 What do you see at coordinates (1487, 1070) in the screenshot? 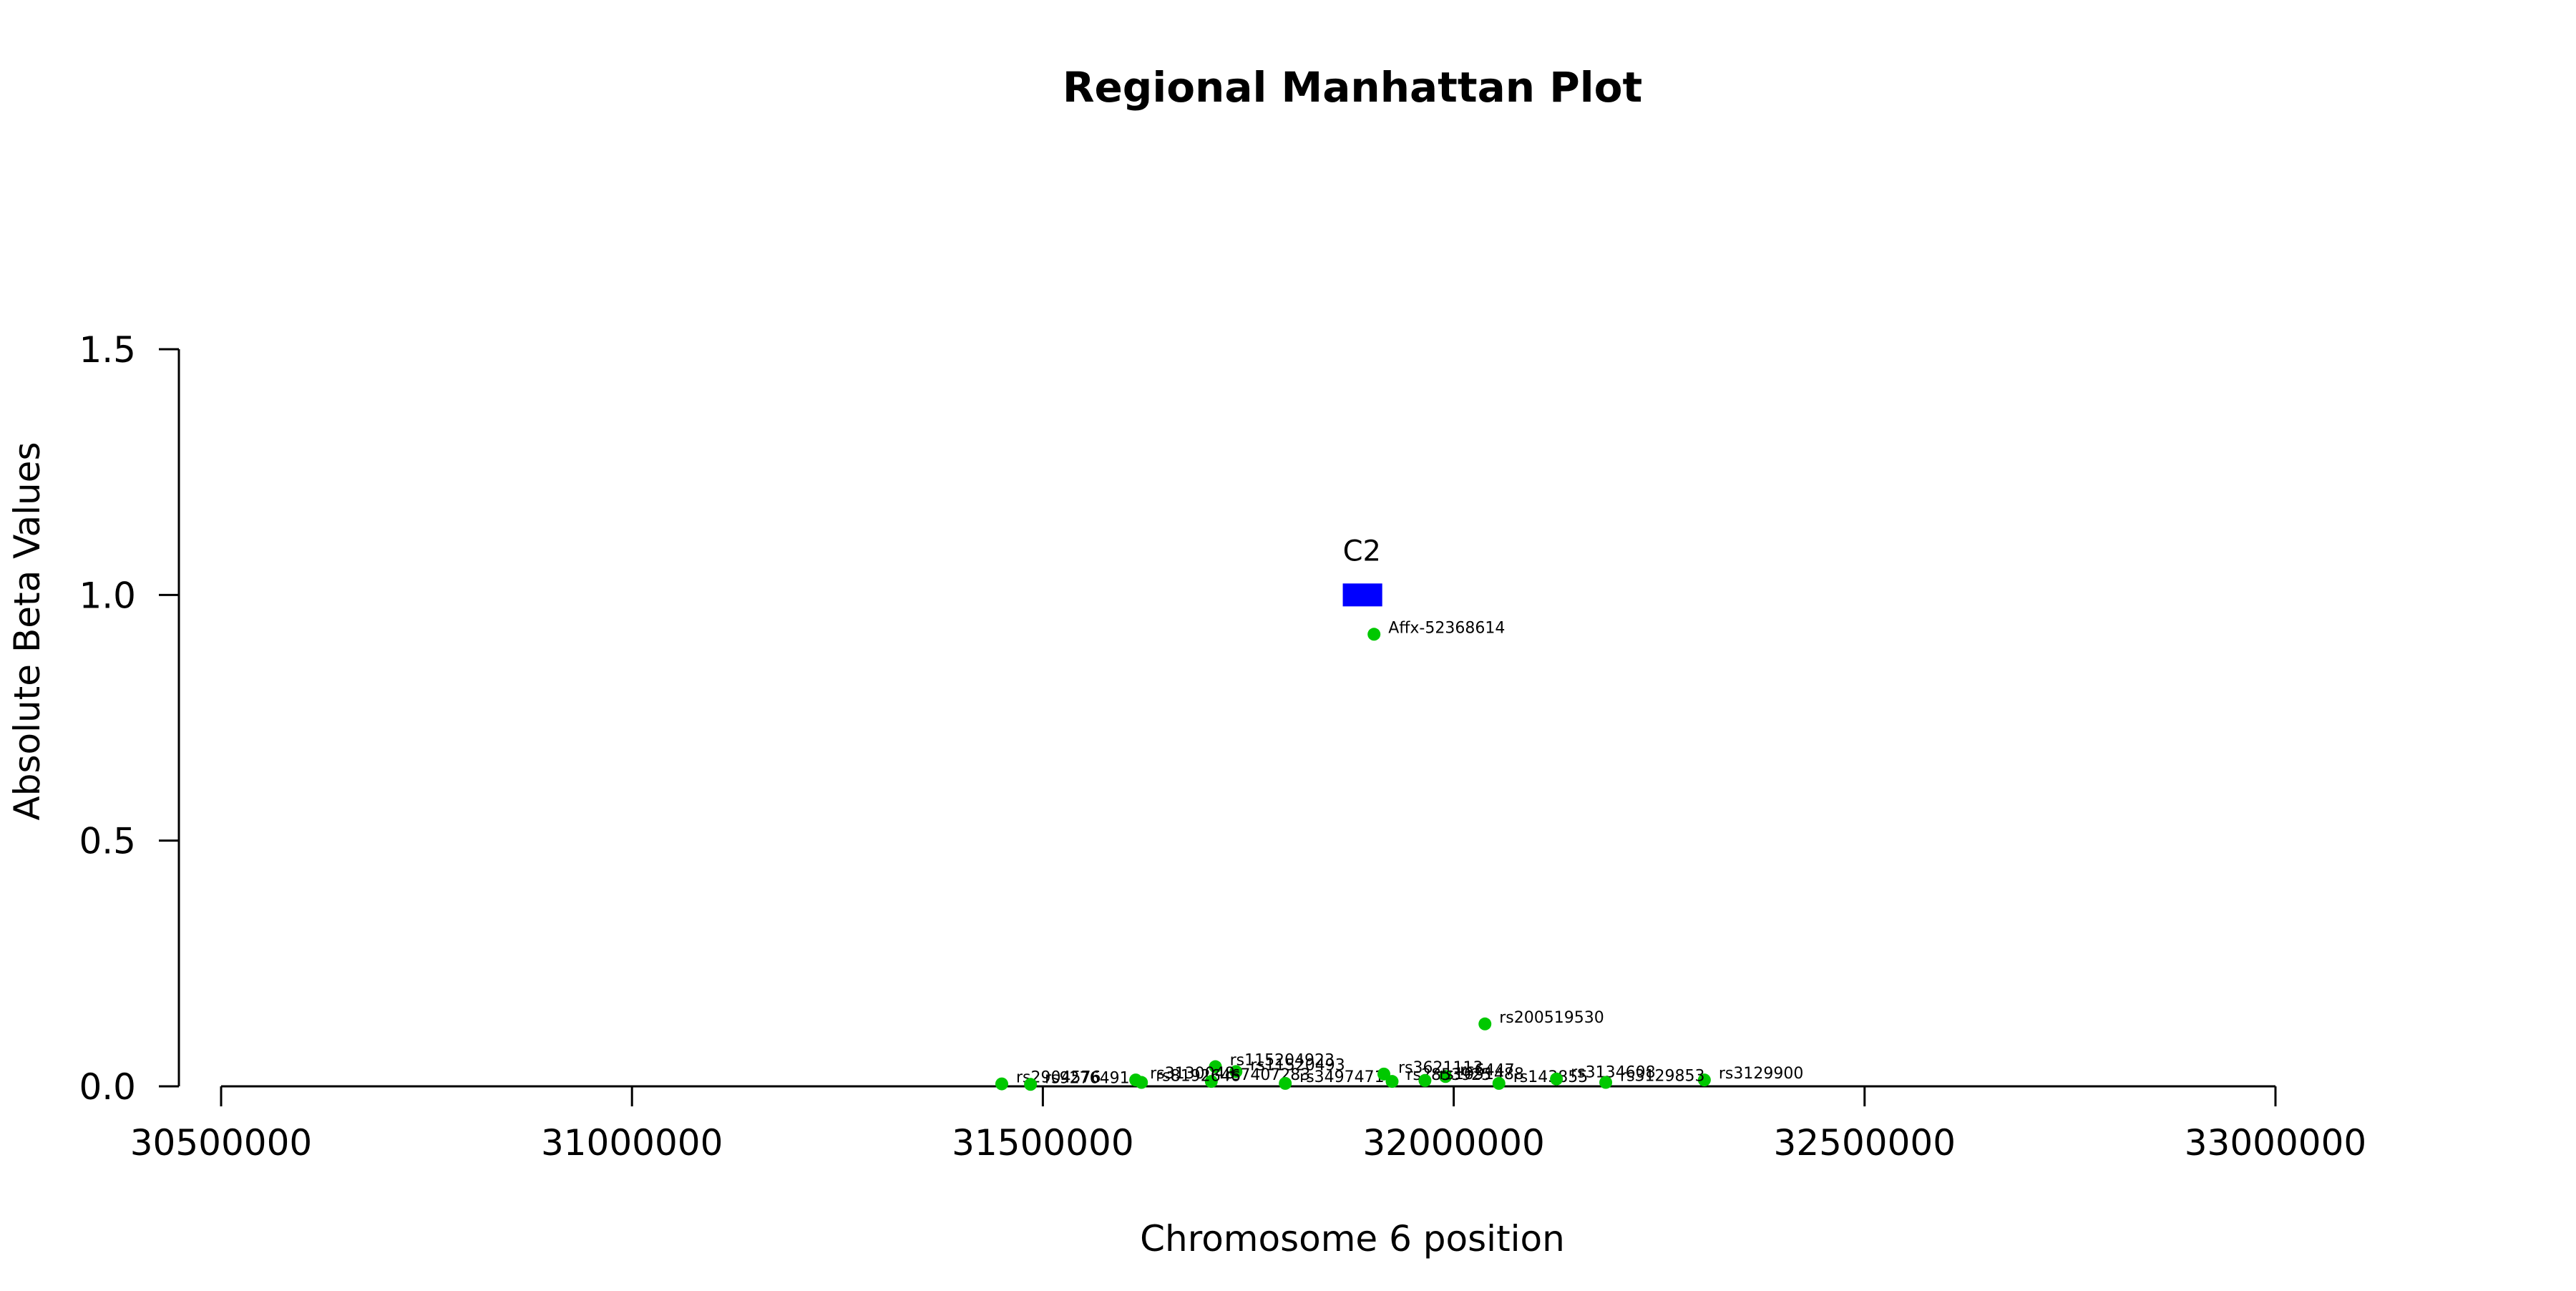
I see `snp-label: rs6447` at bounding box center [1487, 1070].